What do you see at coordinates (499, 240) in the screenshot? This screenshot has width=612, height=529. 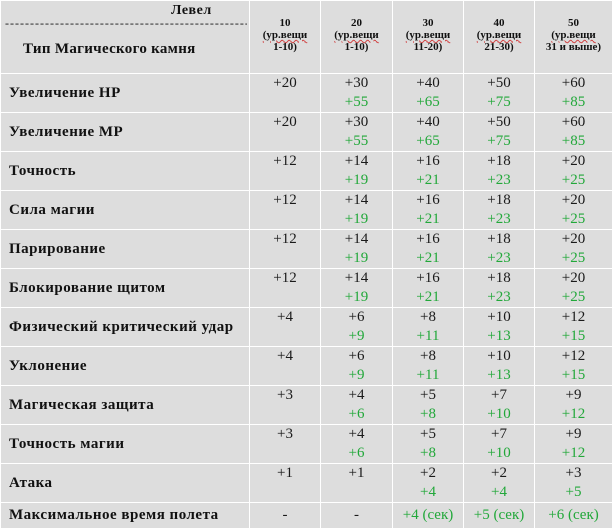 I see `base-value: +18` at bounding box center [499, 240].